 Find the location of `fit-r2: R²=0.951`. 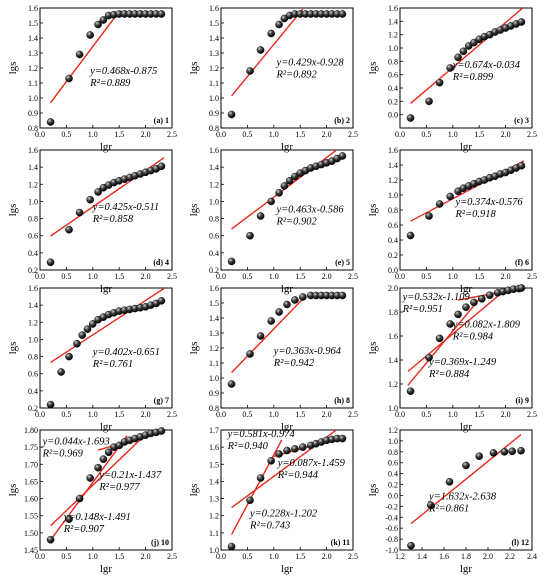

fit-r2: R²=0.951 is located at coordinates (422, 309).